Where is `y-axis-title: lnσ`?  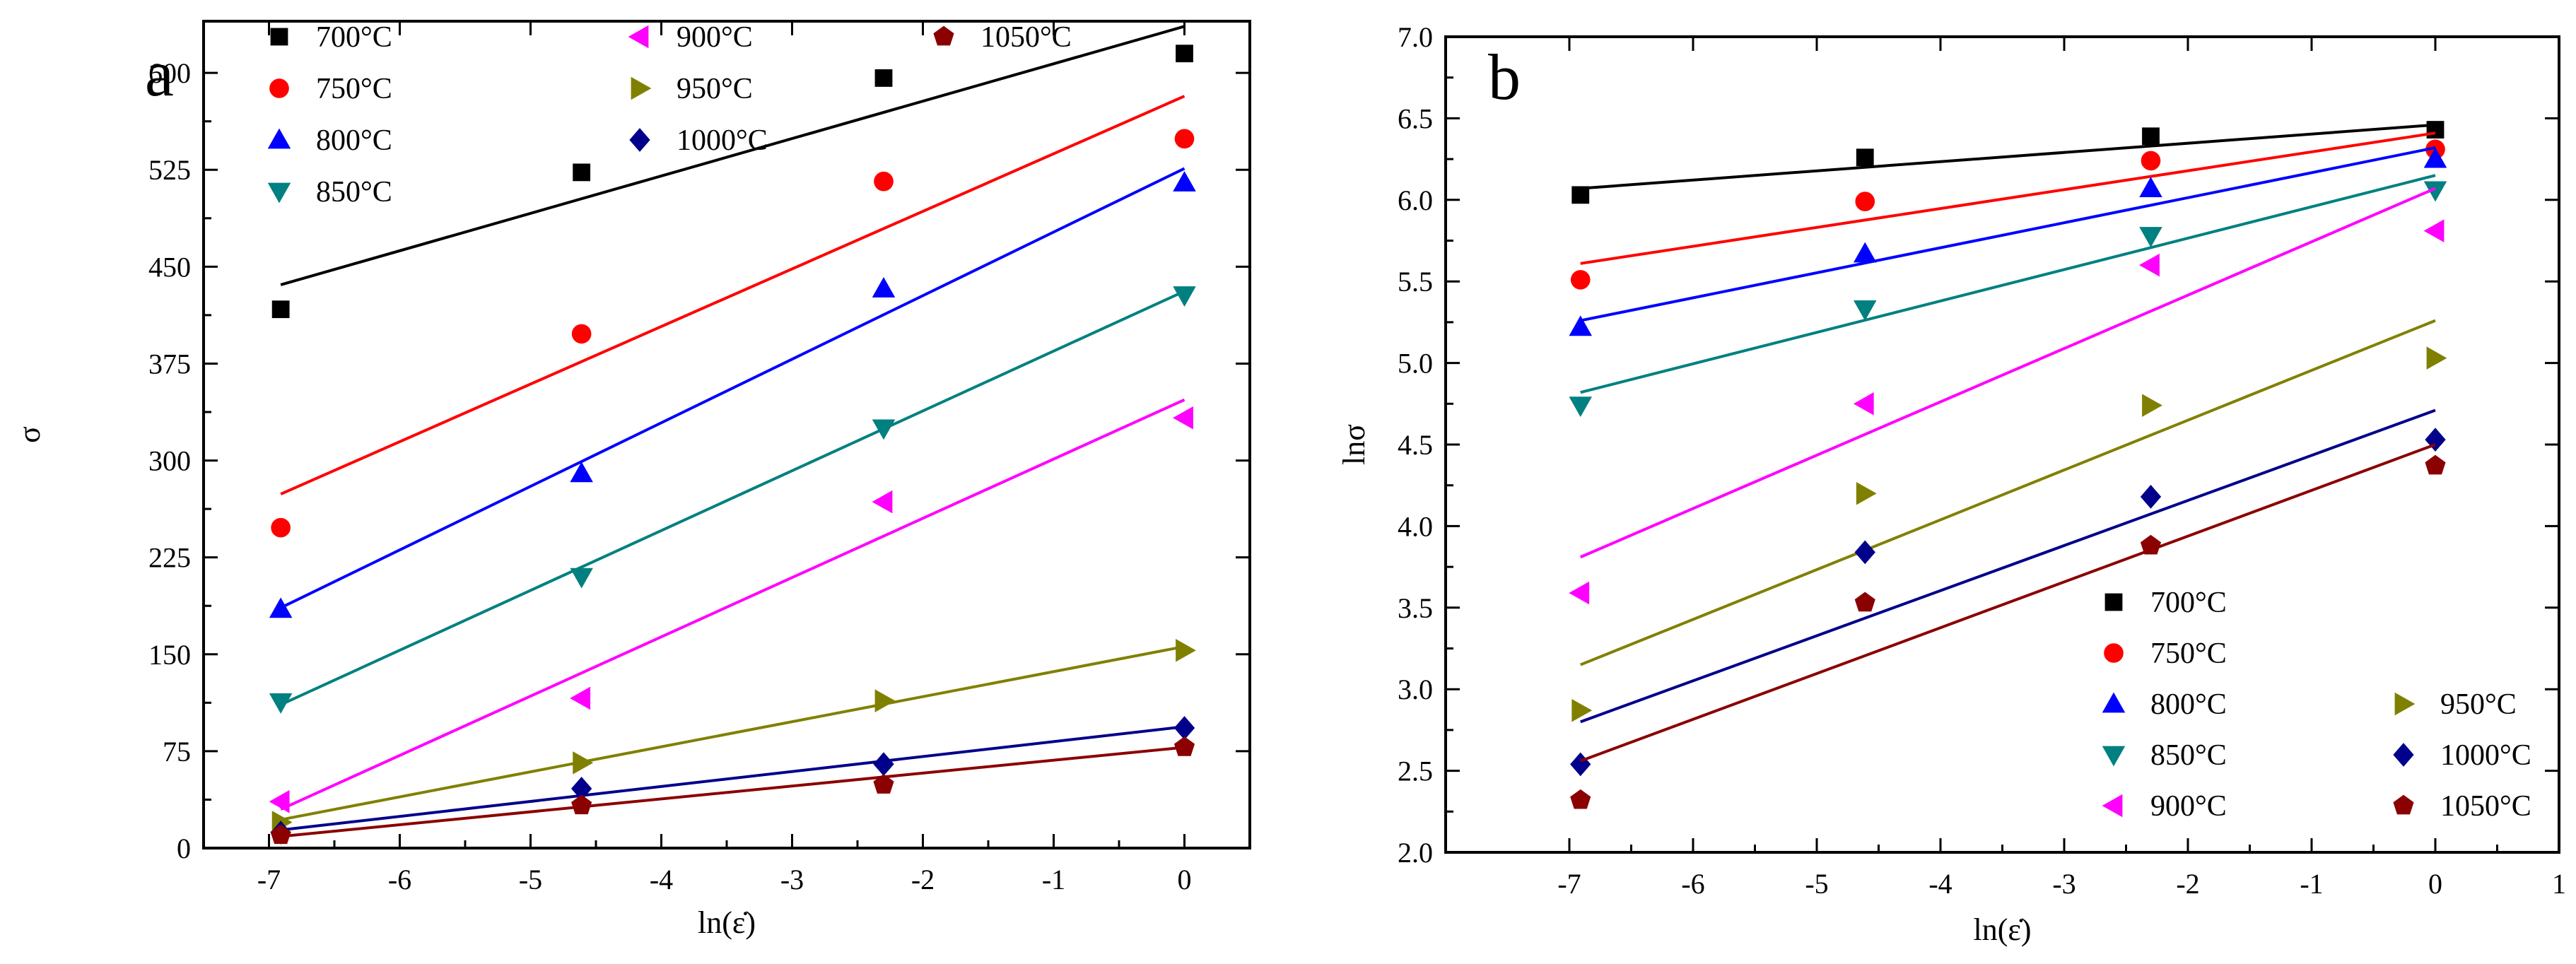
y-axis-title: lnσ is located at coordinates (1354, 445).